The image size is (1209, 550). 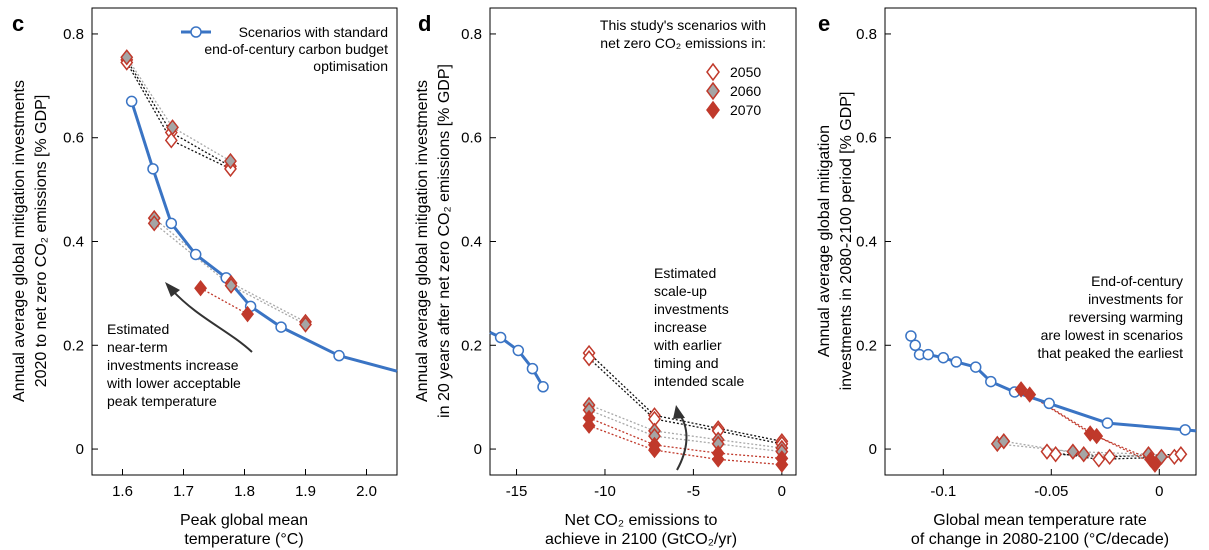 I want to click on panel-c-ytick-label-0: 0, so click(x=80, y=449).